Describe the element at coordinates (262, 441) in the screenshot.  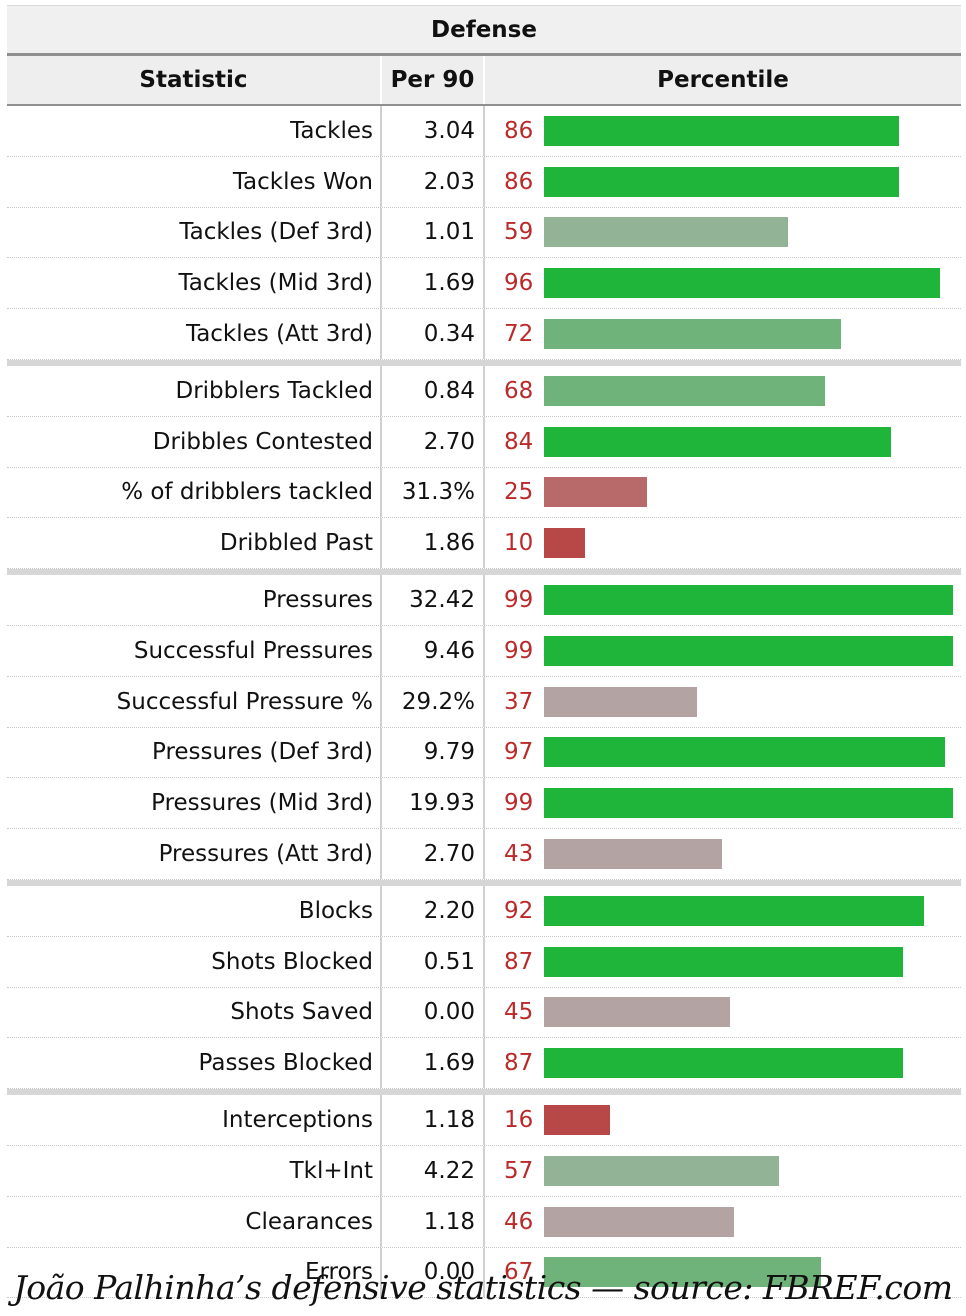
I see `stat-label: Dribbles Contested` at that location.